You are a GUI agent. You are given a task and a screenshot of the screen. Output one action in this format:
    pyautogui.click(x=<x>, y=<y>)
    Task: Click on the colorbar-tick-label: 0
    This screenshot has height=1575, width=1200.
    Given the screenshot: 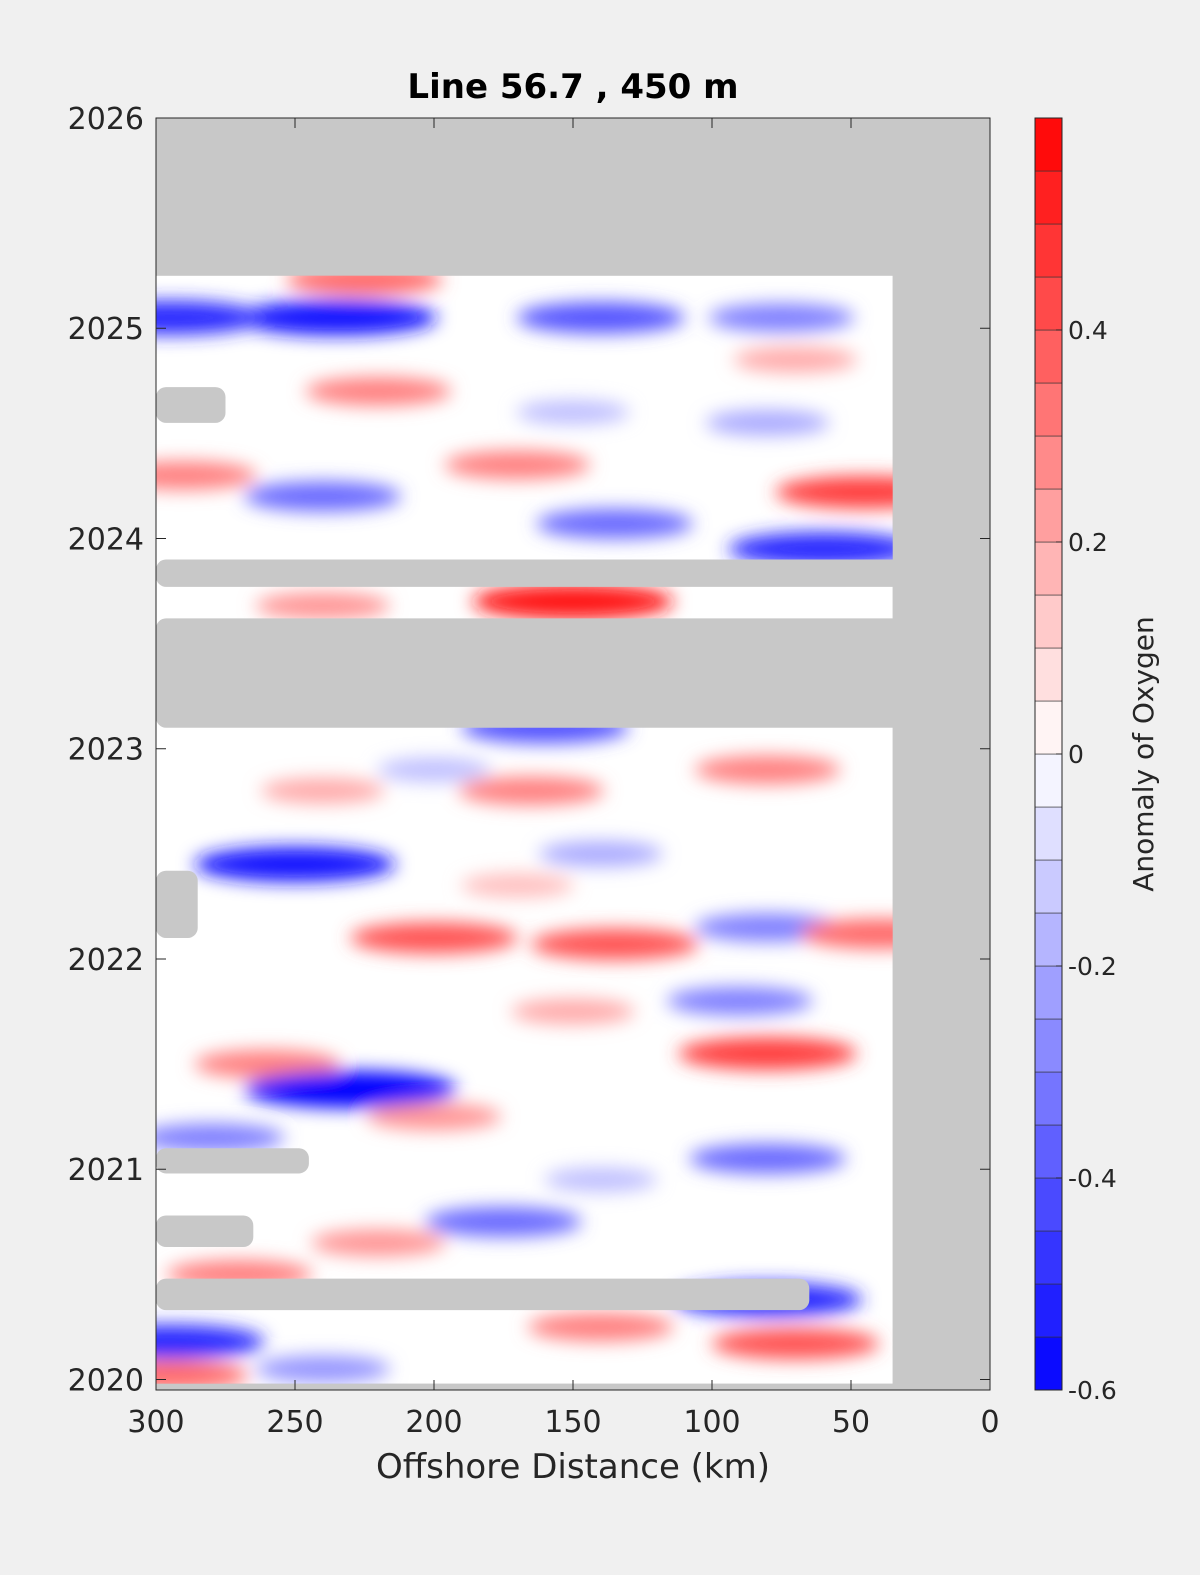 What is the action you would take?
    pyautogui.click(x=1076, y=754)
    